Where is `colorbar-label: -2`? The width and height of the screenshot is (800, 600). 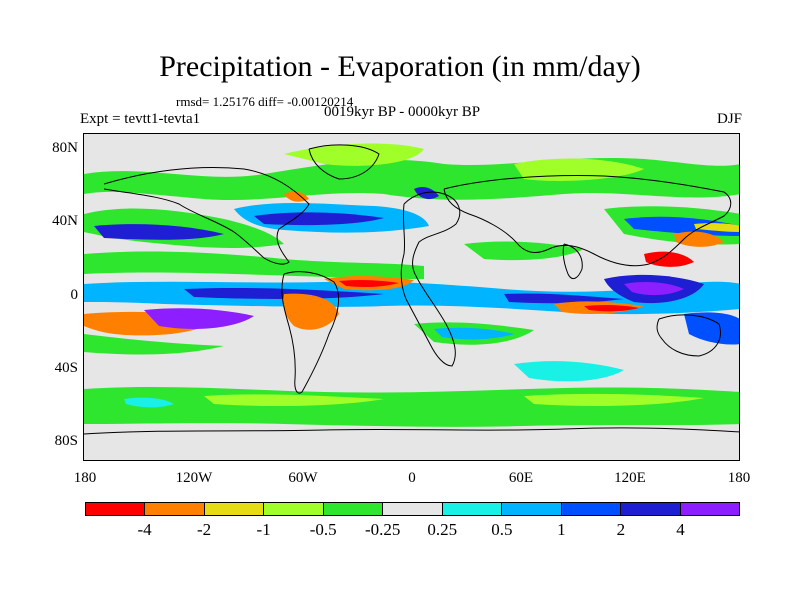 colorbar-label: -2 is located at coordinates (204, 529).